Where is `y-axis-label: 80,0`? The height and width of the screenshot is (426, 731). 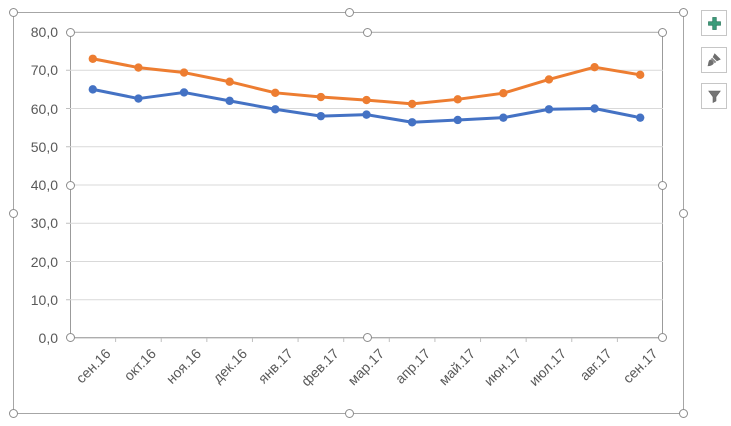 y-axis-label: 80,0 is located at coordinates (44, 32).